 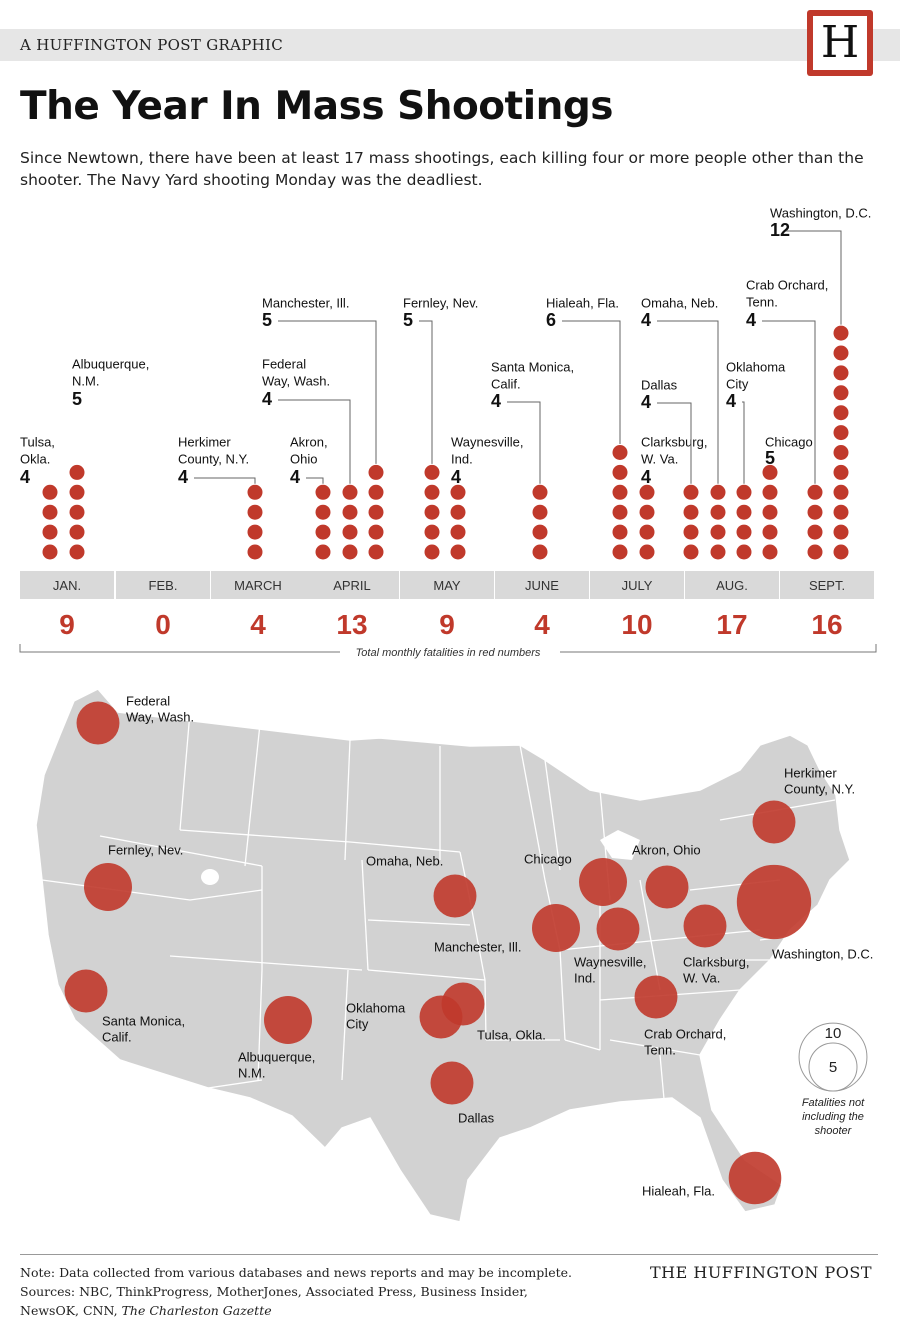 What do you see at coordinates (582, 303) in the screenshot?
I see `incident-city-label: Hialeah, Fla.` at bounding box center [582, 303].